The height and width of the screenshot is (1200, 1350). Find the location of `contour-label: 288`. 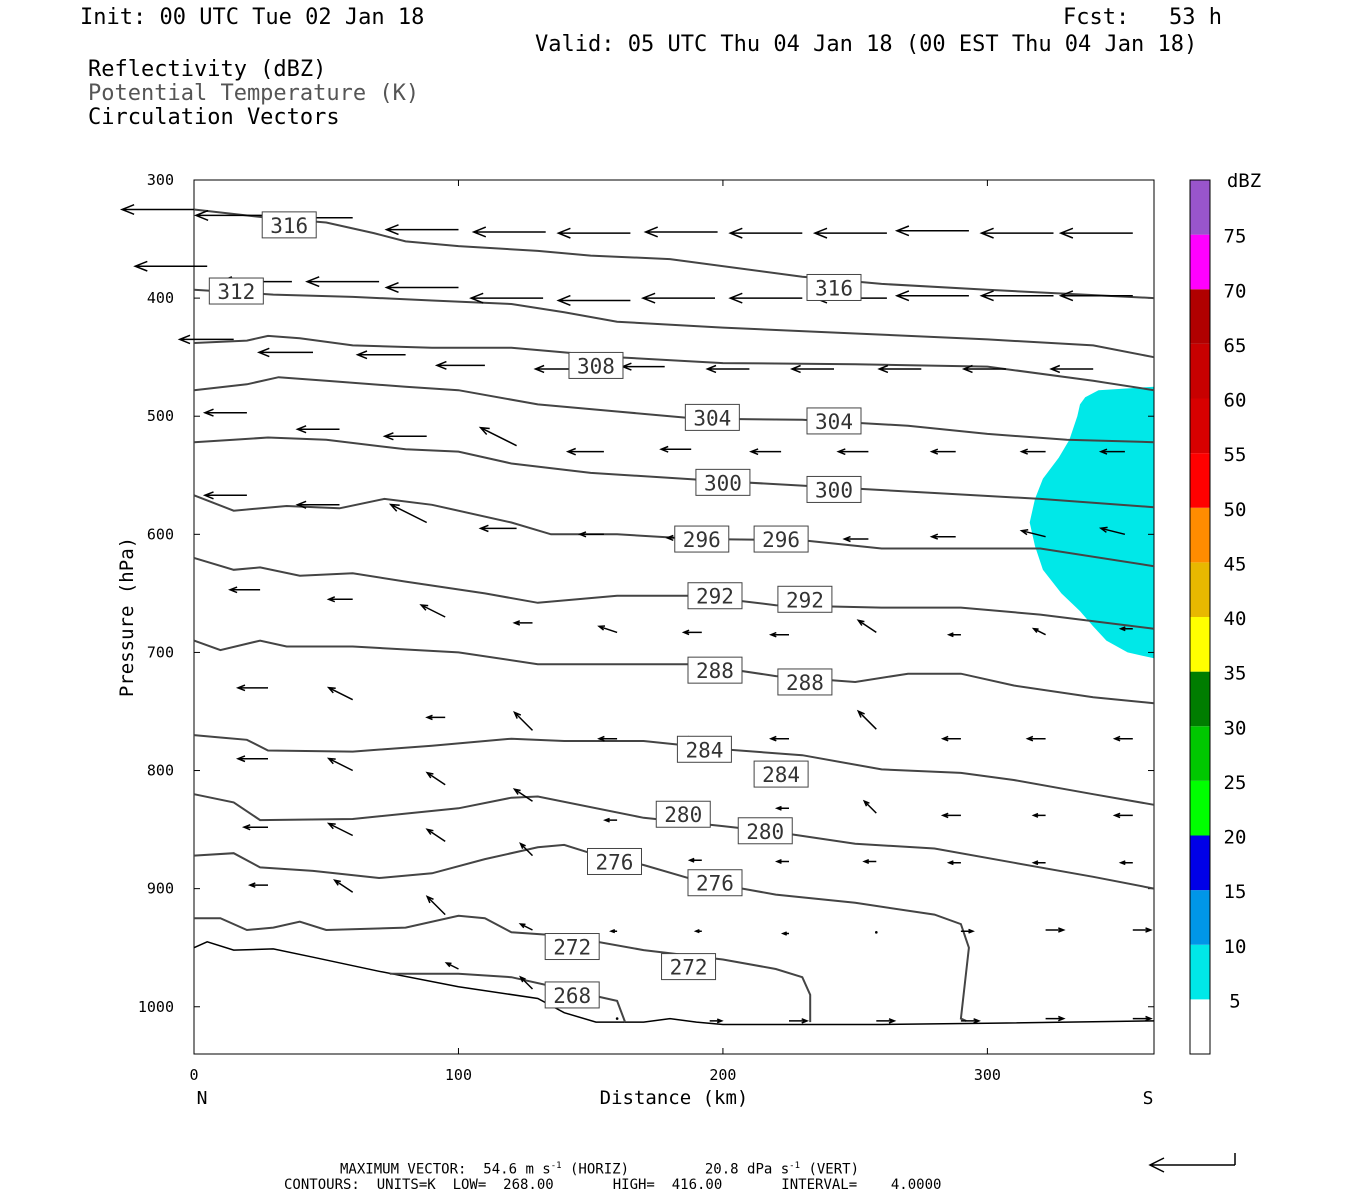

contour-label: 288 is located at coordinates (805, 683).